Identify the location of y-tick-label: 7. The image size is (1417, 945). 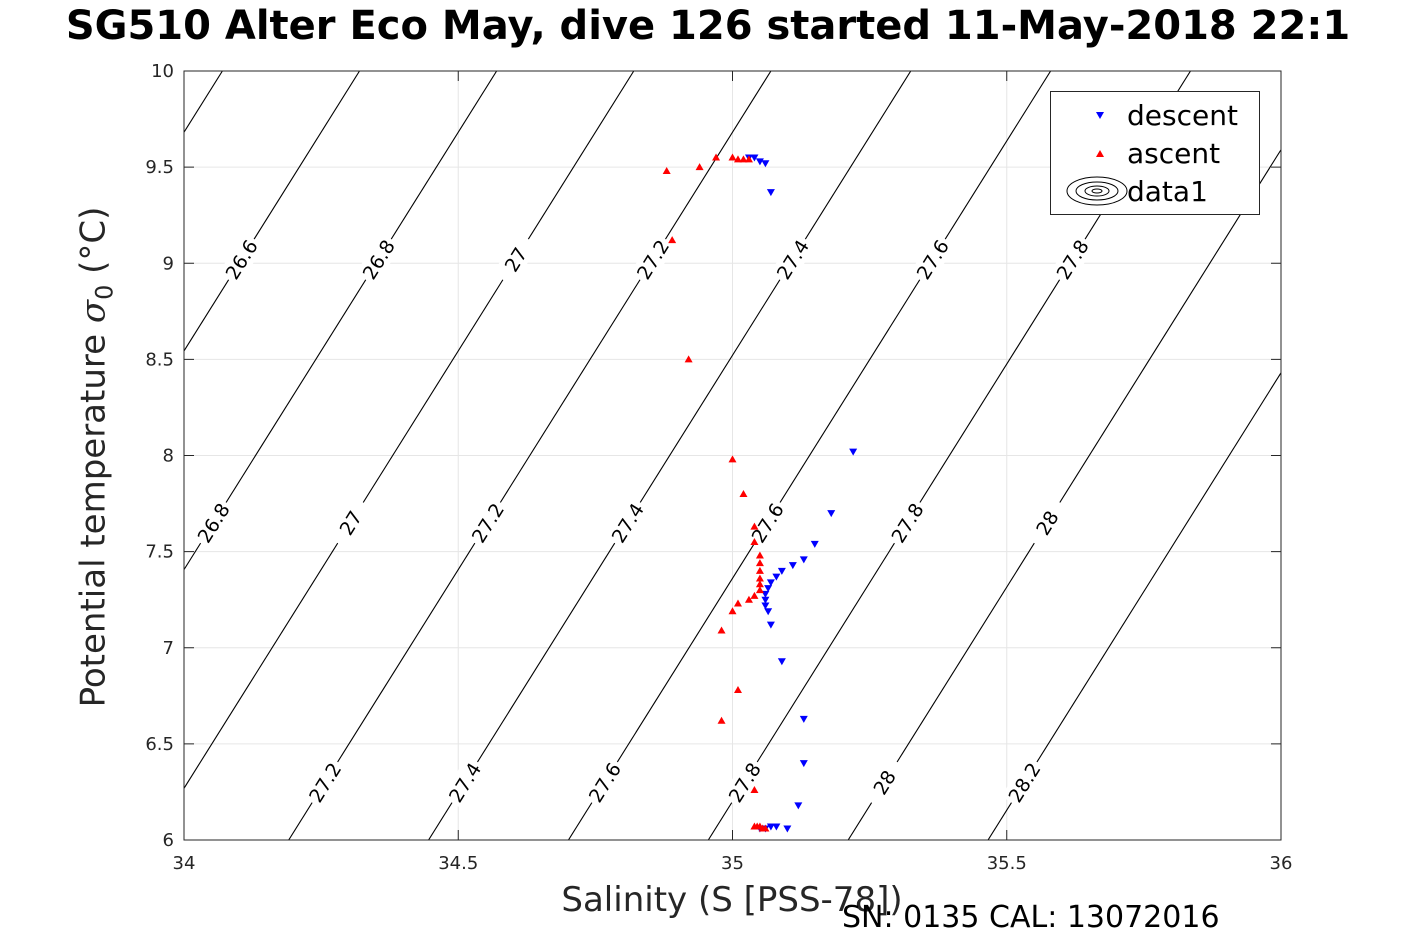
(168, 648).